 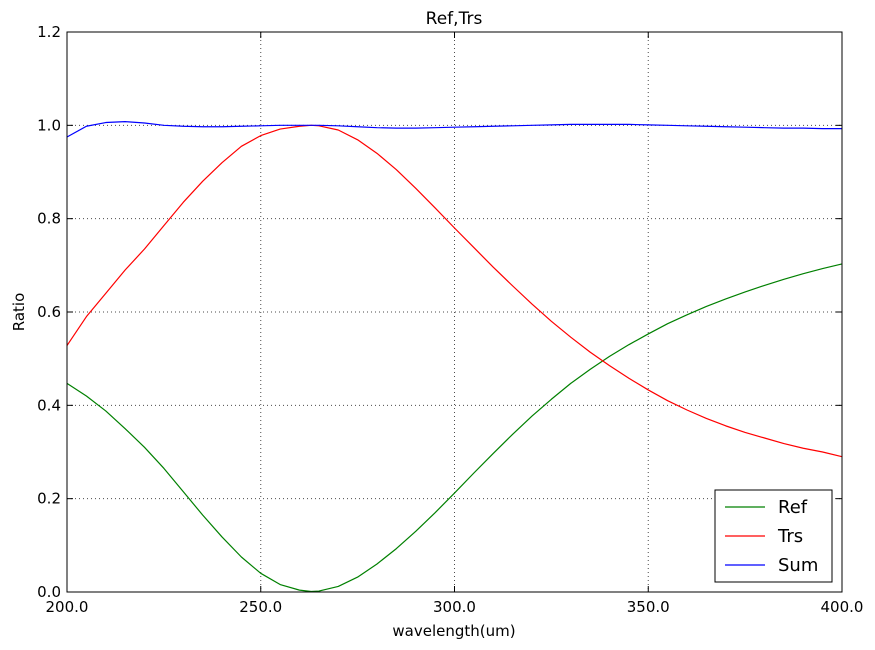 What do you see at coordinates (790, 536) in the screenshot?
I see `legend-label-trs: Trs` at bounding box center [790, 536].